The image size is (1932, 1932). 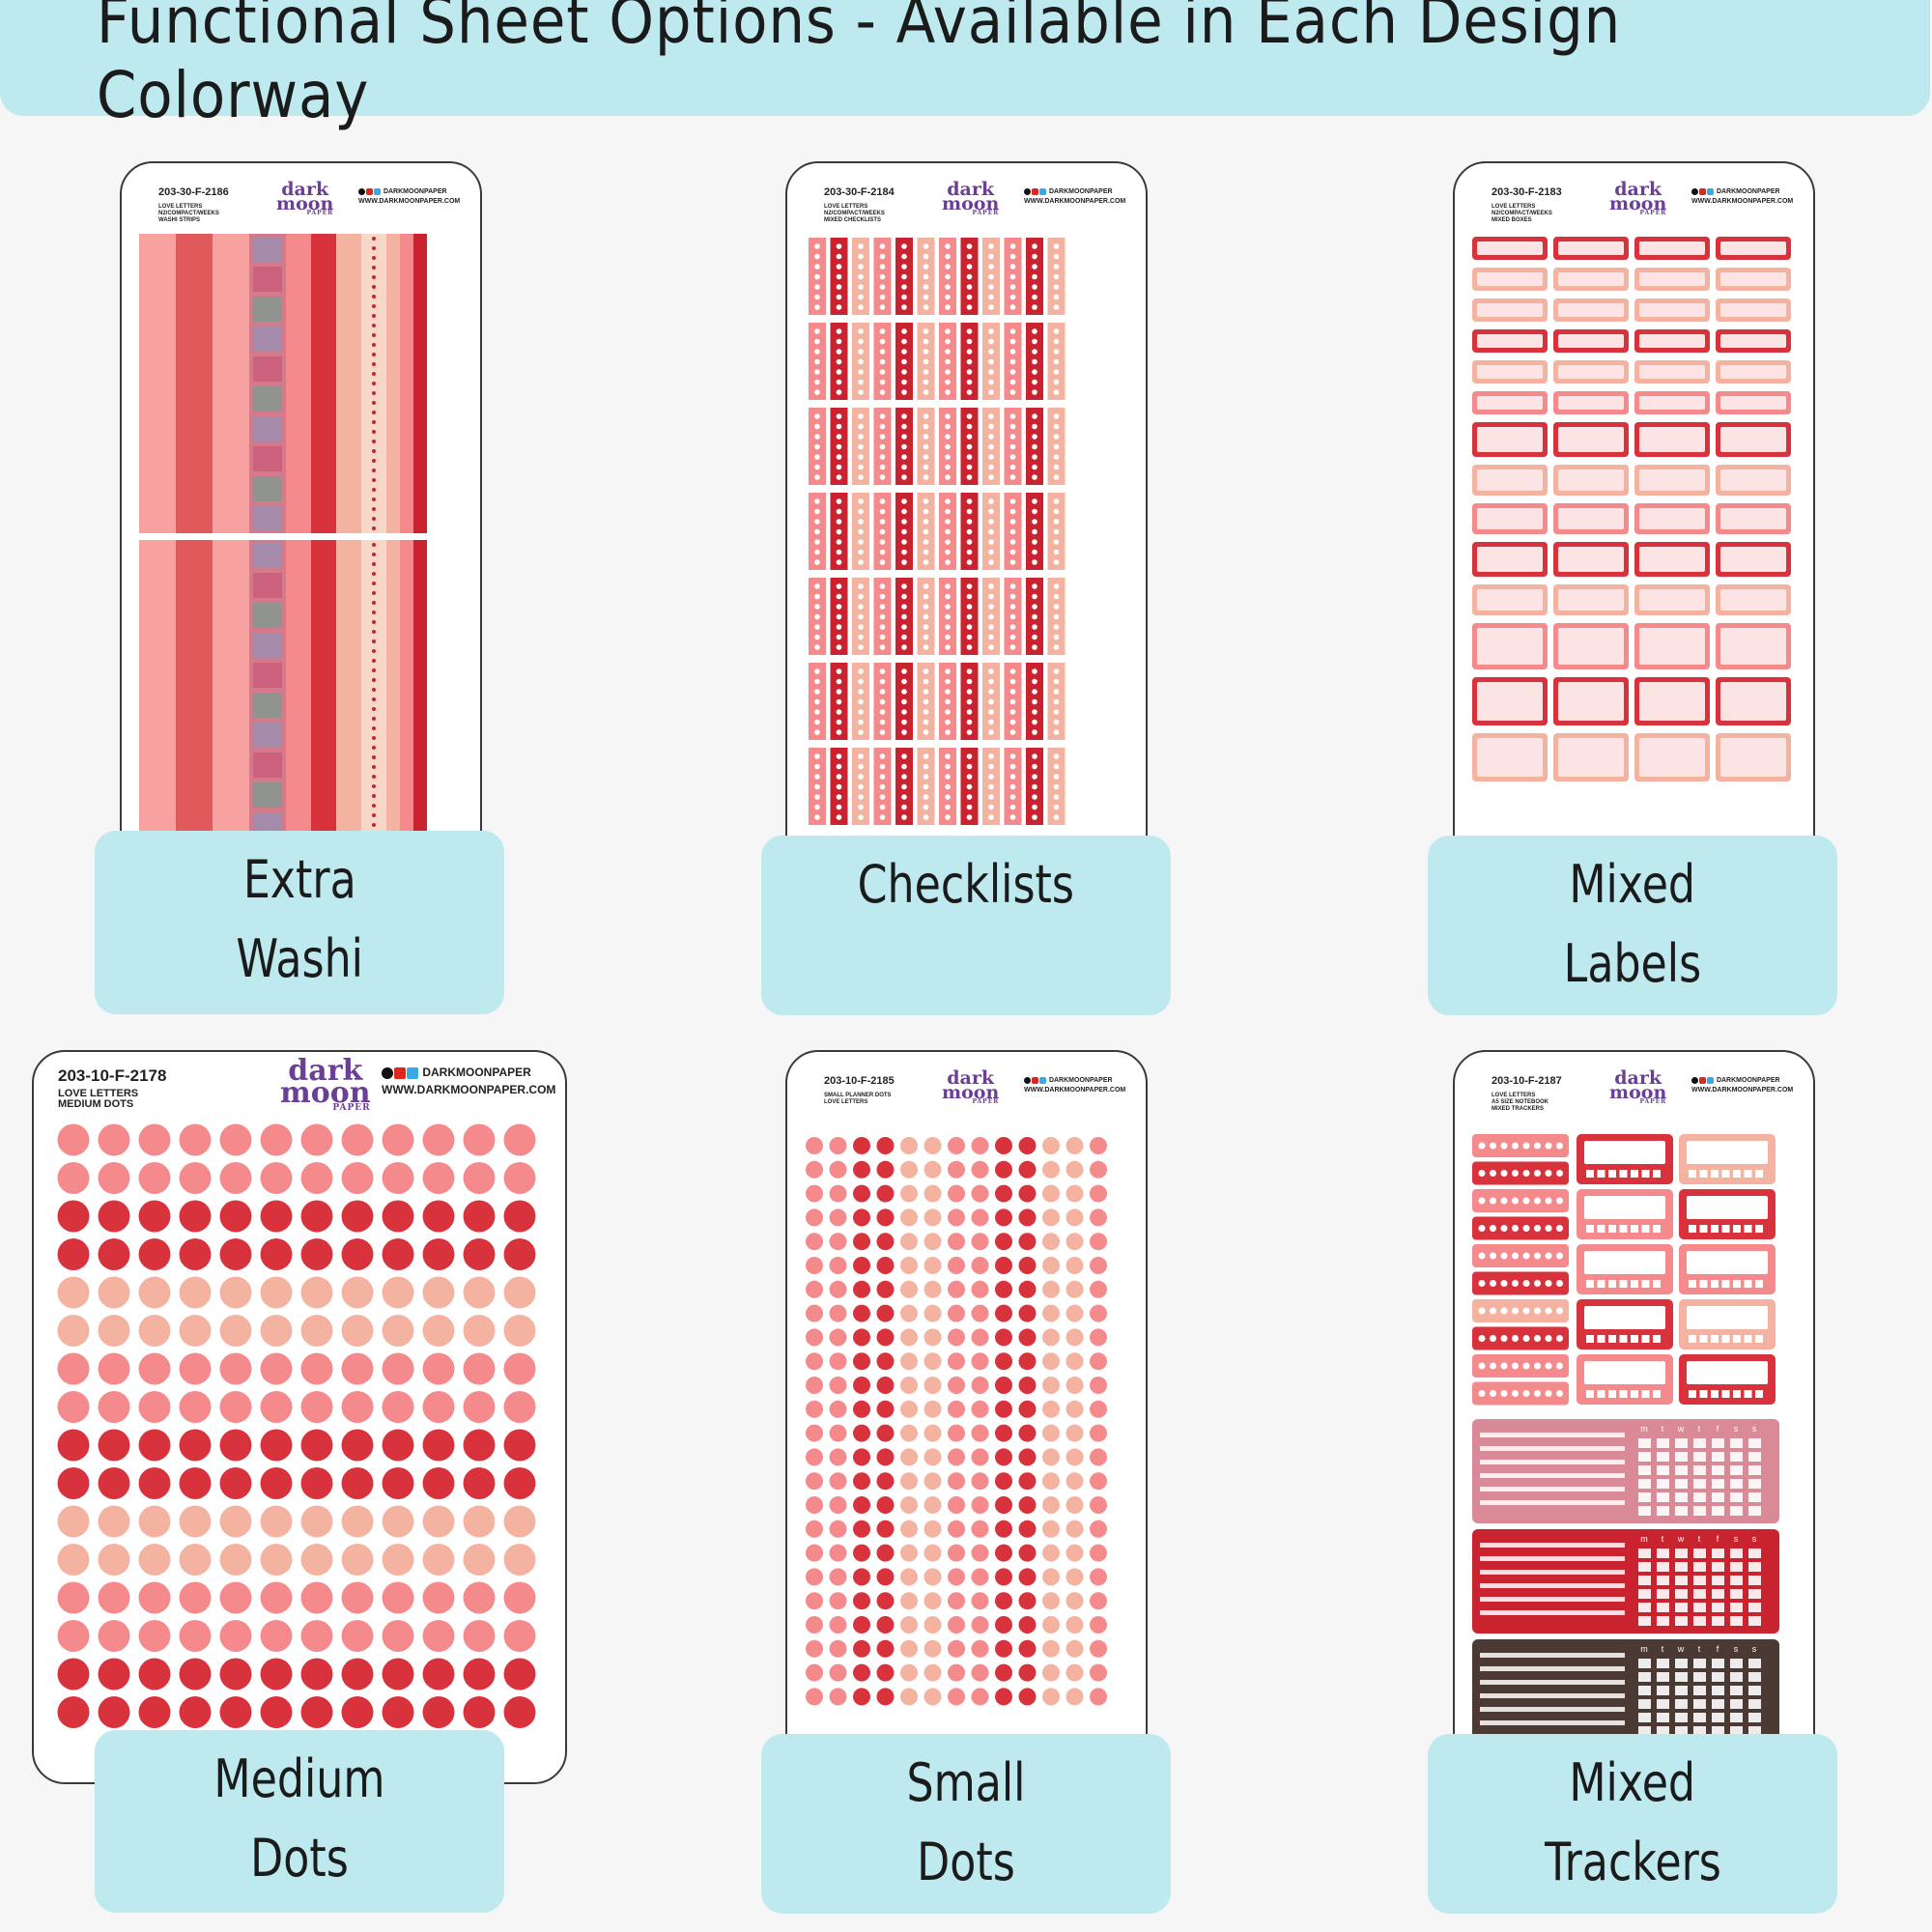 What do you see at coordinates (267, 675) in the screenshot?
I see `stamp-tile` at bounding box center [267, 675].